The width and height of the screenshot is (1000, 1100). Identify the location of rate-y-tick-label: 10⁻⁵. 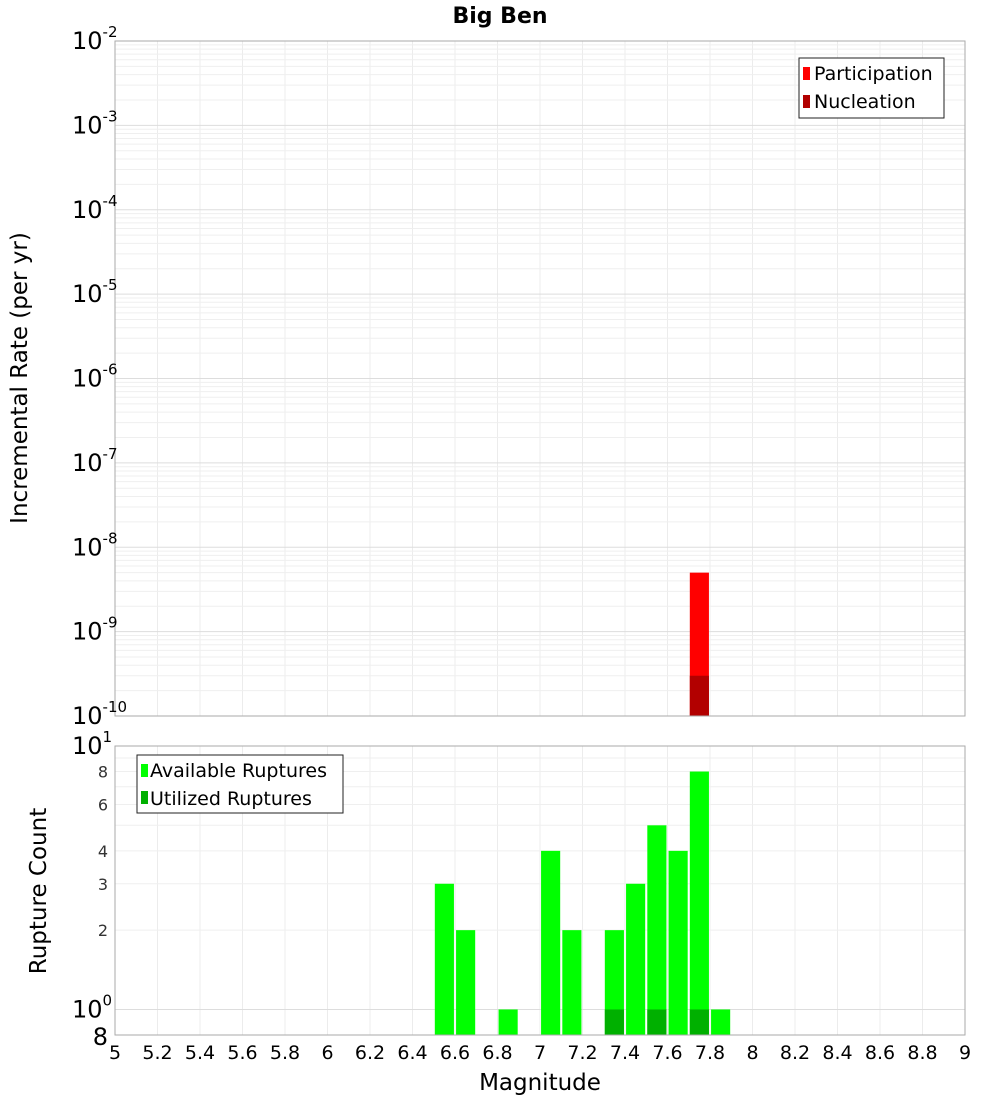
(95, 292).